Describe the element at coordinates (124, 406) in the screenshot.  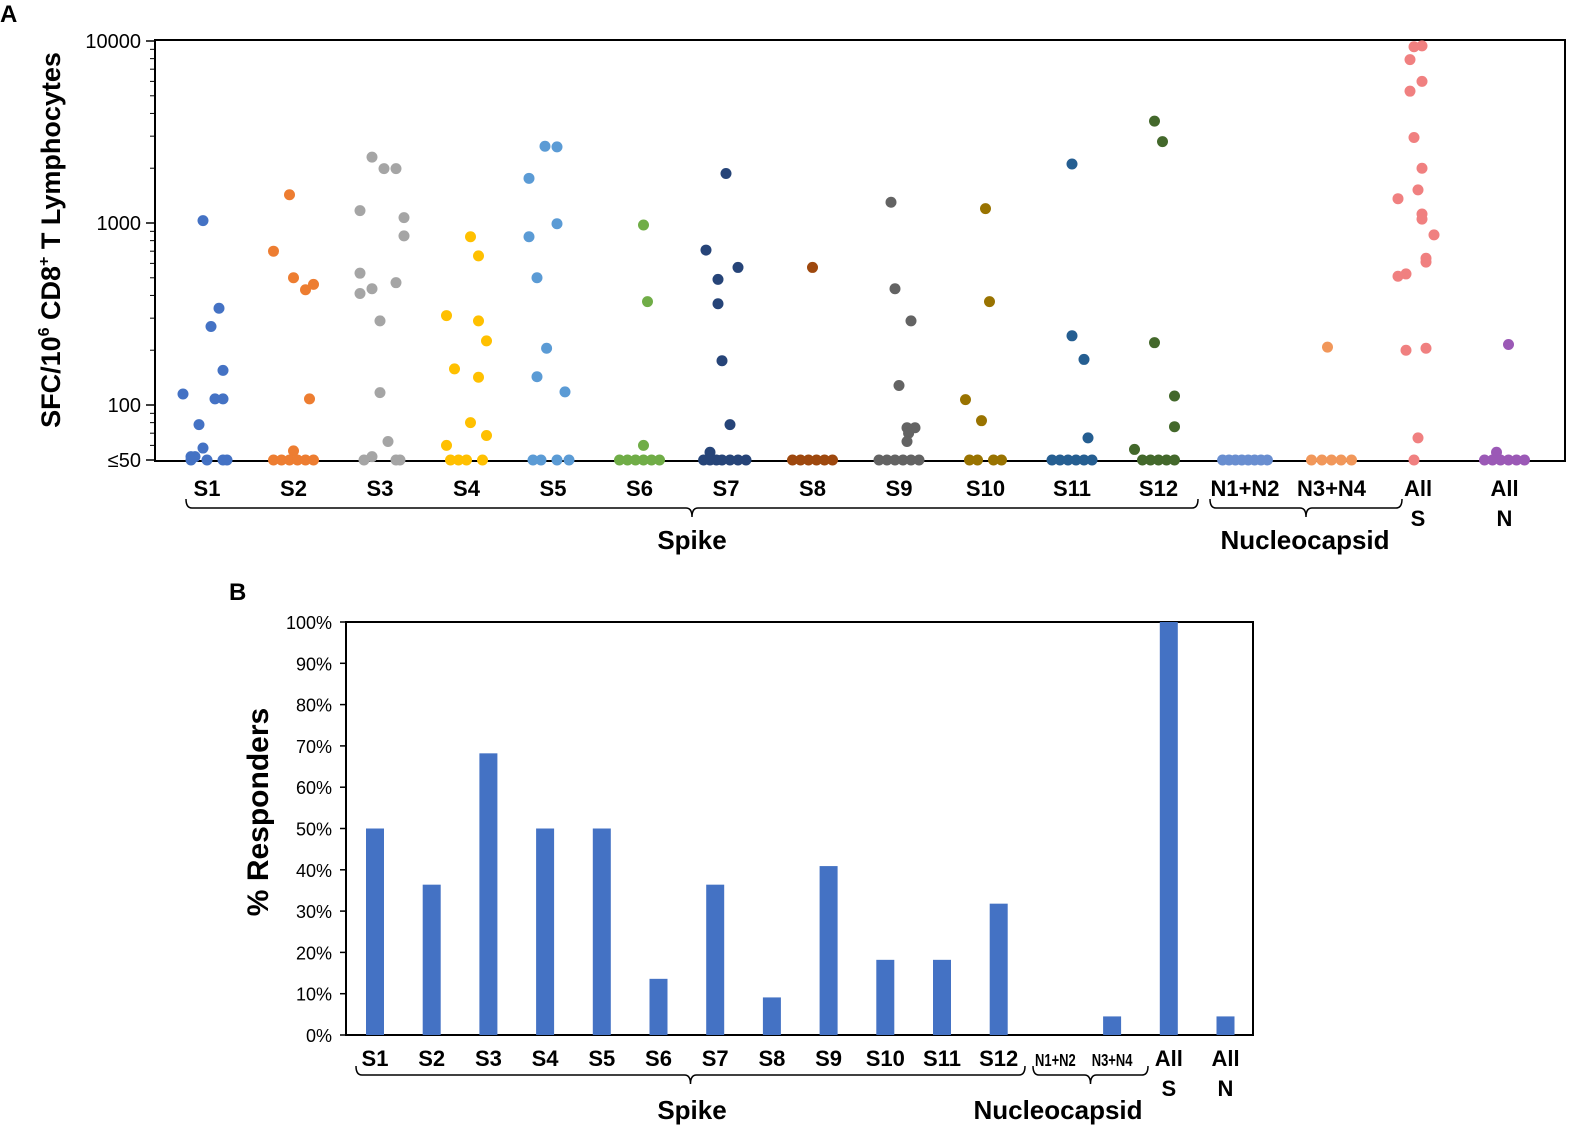
I see `a-y-tick-label-2: 100` at that location.